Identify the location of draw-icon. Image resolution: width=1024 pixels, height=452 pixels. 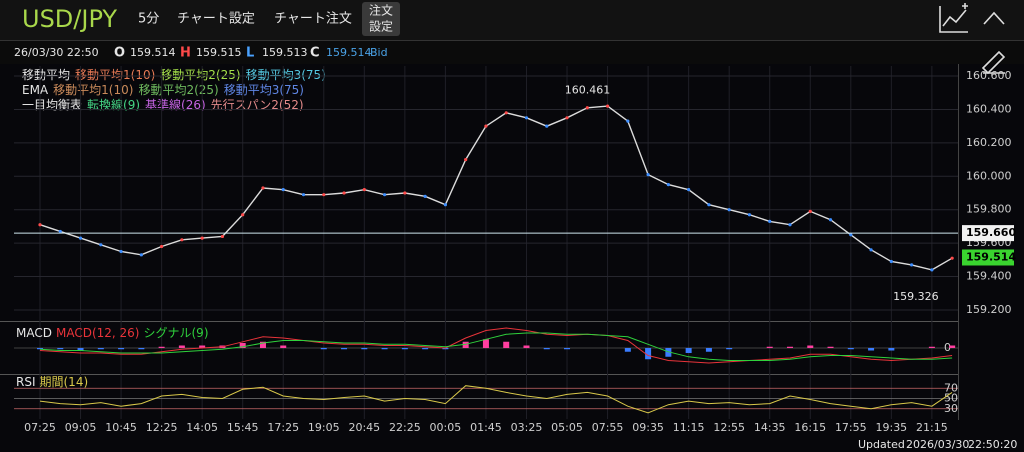
(993, 62).